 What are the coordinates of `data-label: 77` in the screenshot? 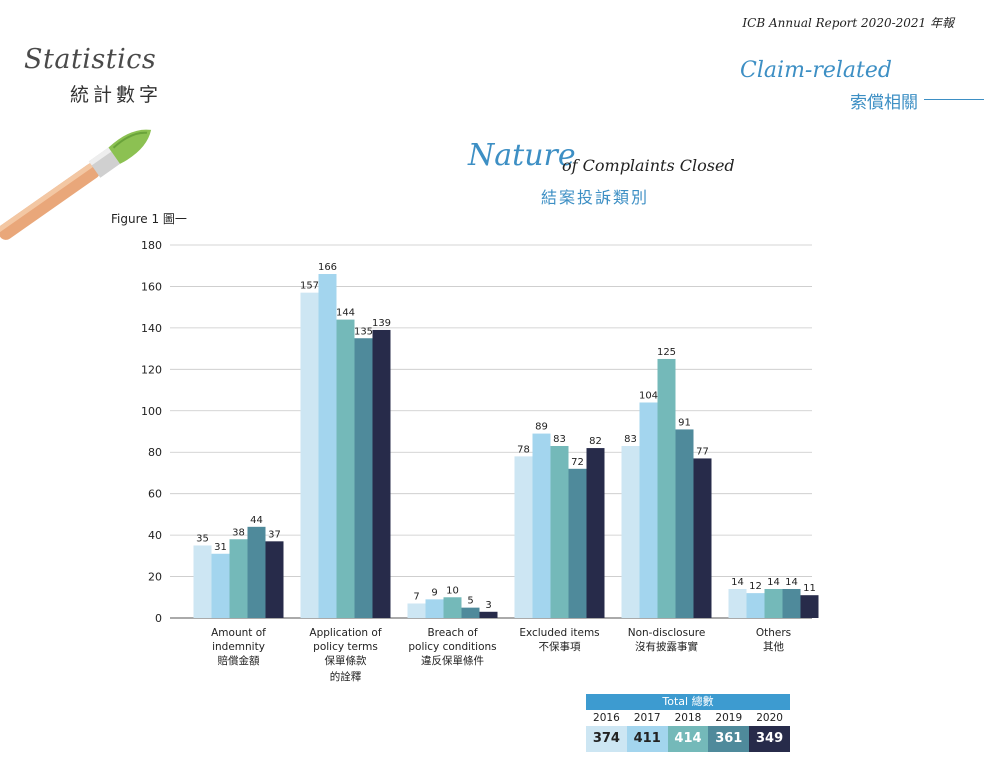 It's located at (702, 451).